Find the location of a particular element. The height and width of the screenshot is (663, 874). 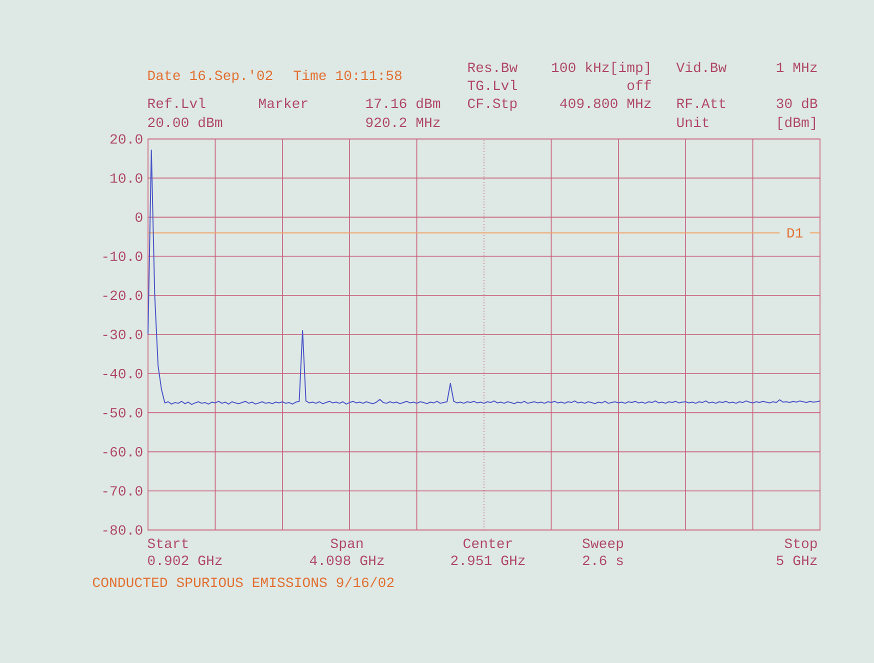

y-tick-label: -20.0 is located at coordinates (122, 295).